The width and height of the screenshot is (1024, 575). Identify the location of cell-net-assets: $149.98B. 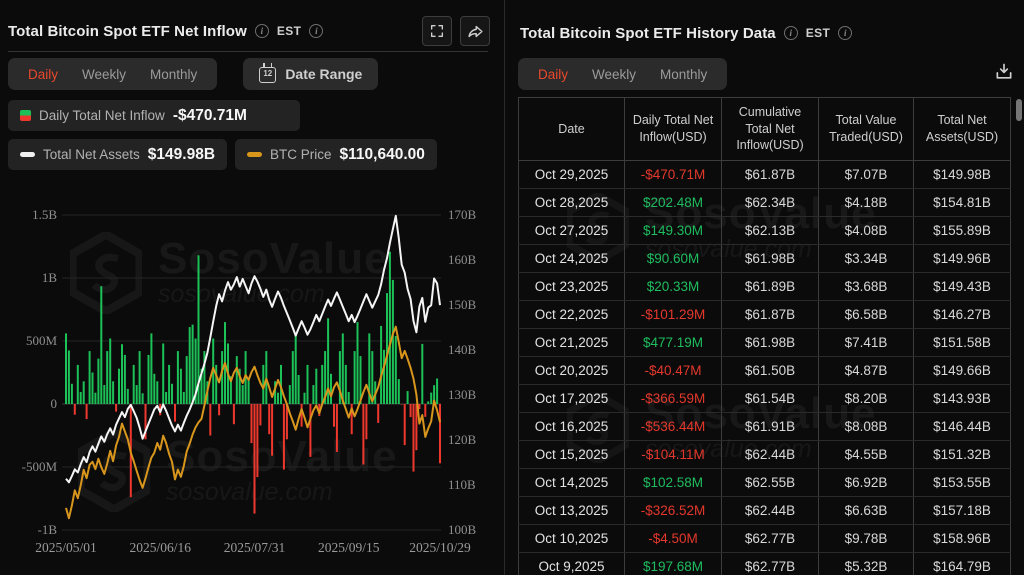
(962, 174).